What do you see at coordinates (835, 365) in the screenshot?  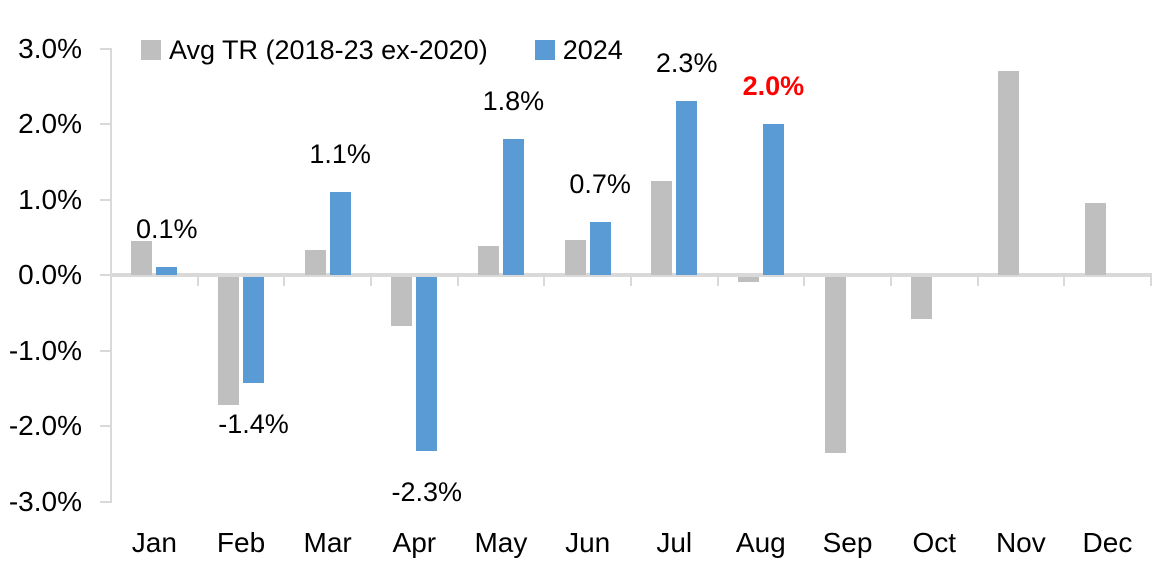 I see `bar-avg-sep` at bounding box center [835, 365].